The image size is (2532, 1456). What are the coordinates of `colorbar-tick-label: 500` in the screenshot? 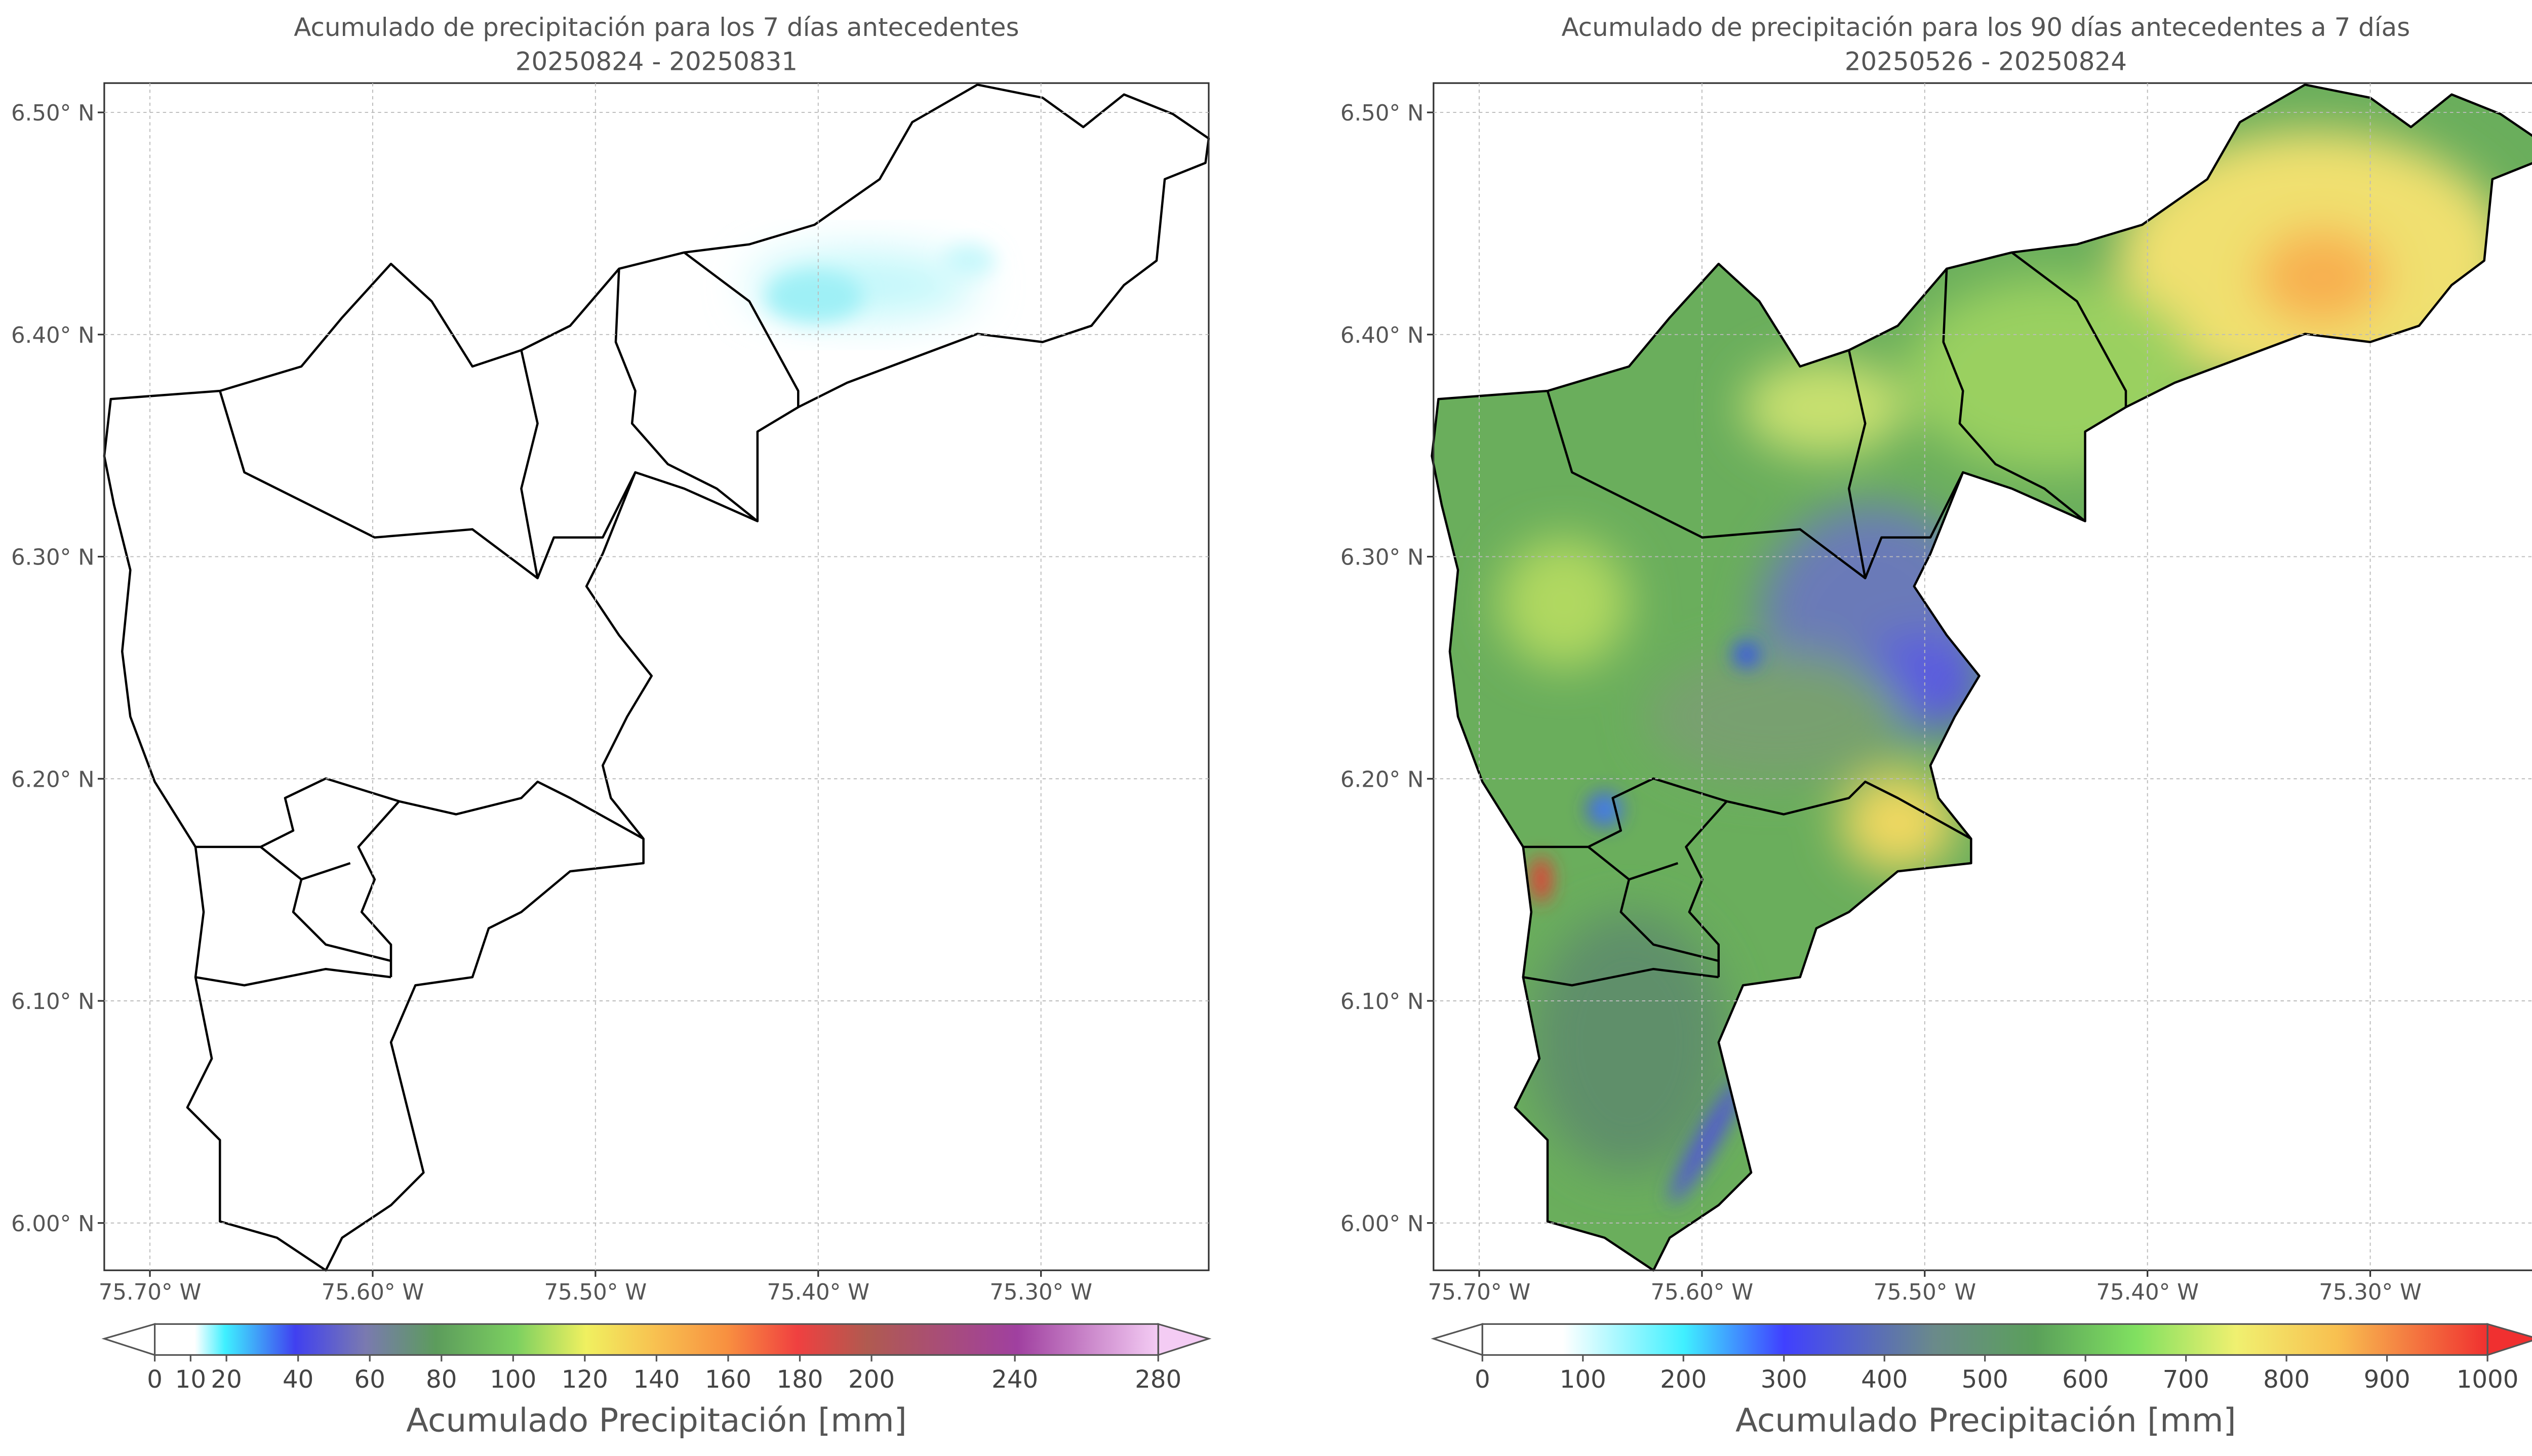 It's located at (1985, 1379).